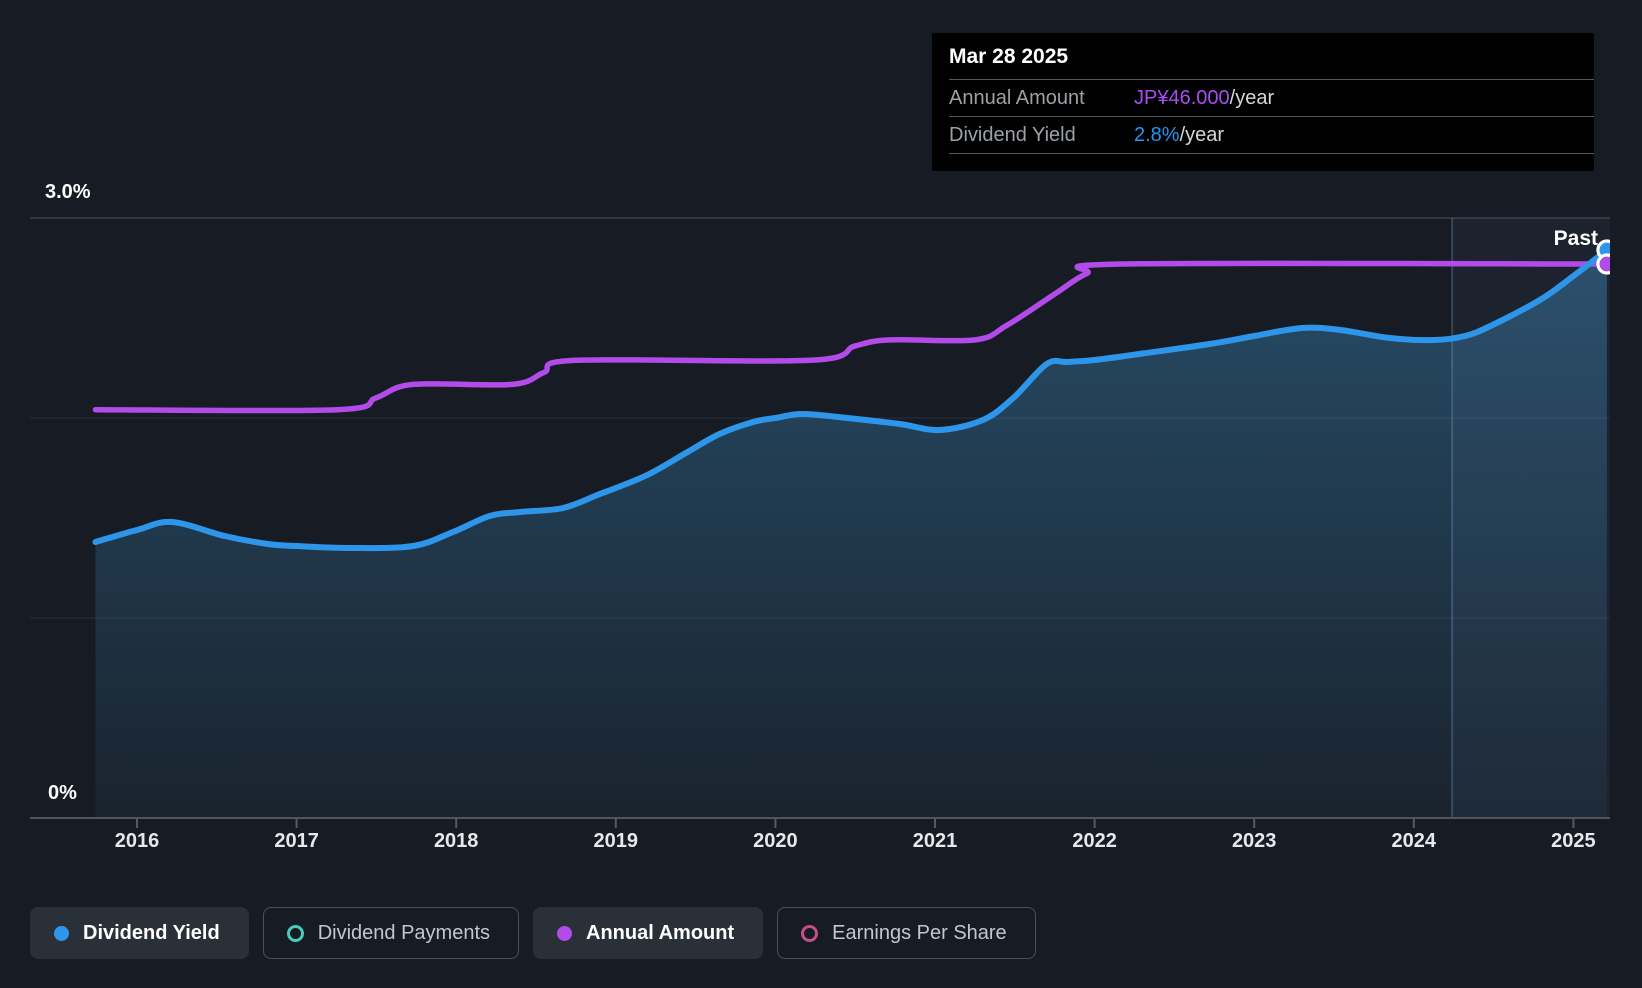 The image size is (1642, 988). I want to click on x-axis-label: 2019, so click(616, 841).